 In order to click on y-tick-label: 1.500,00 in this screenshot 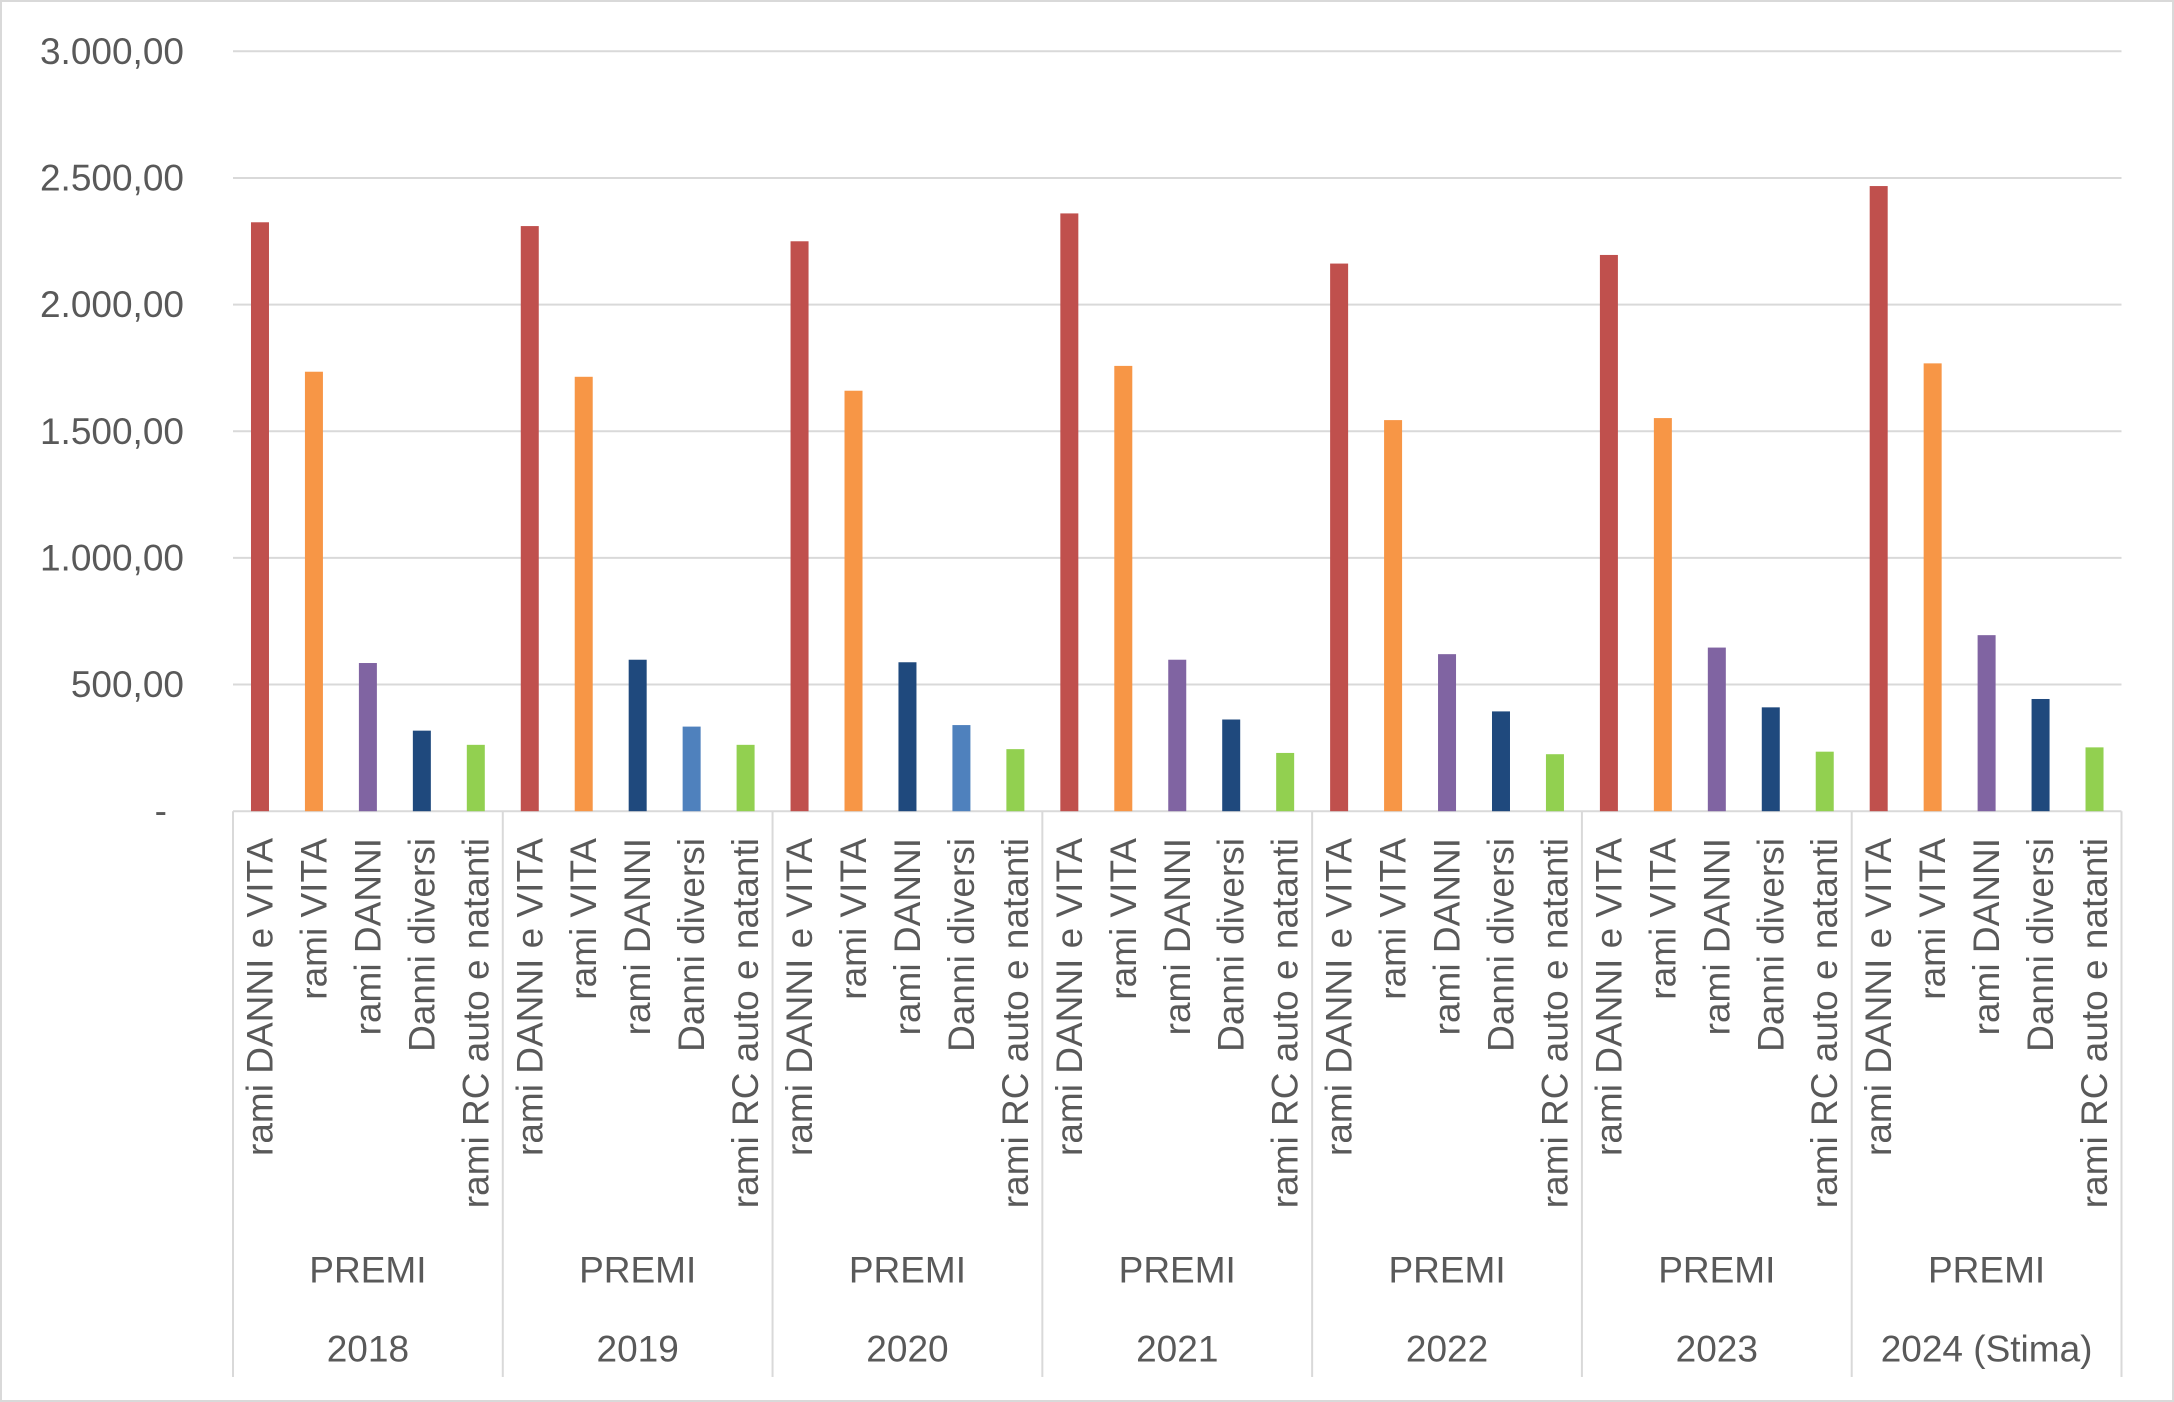, I will do `click(112, 431)`.